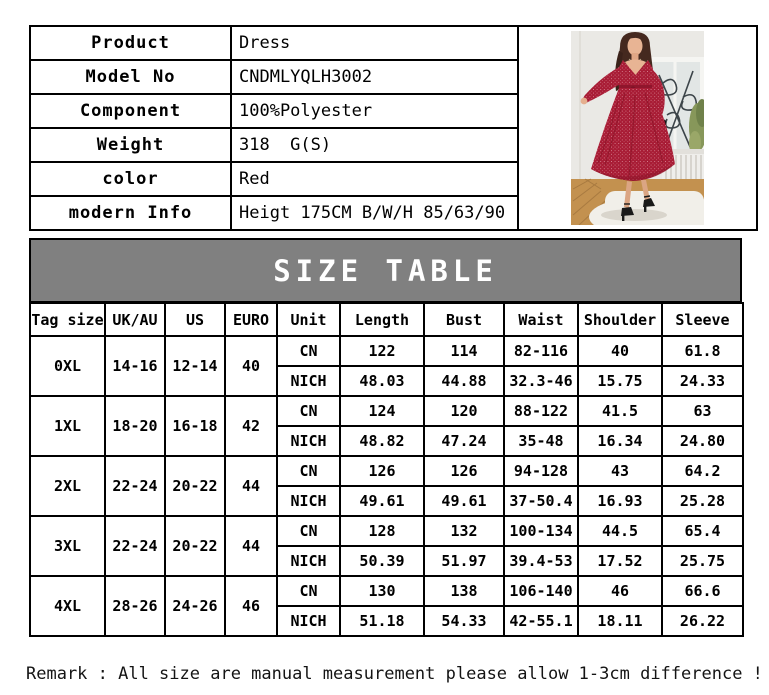  I want to click on size-table-banner: SIZE TABLE, so click(385, 270).